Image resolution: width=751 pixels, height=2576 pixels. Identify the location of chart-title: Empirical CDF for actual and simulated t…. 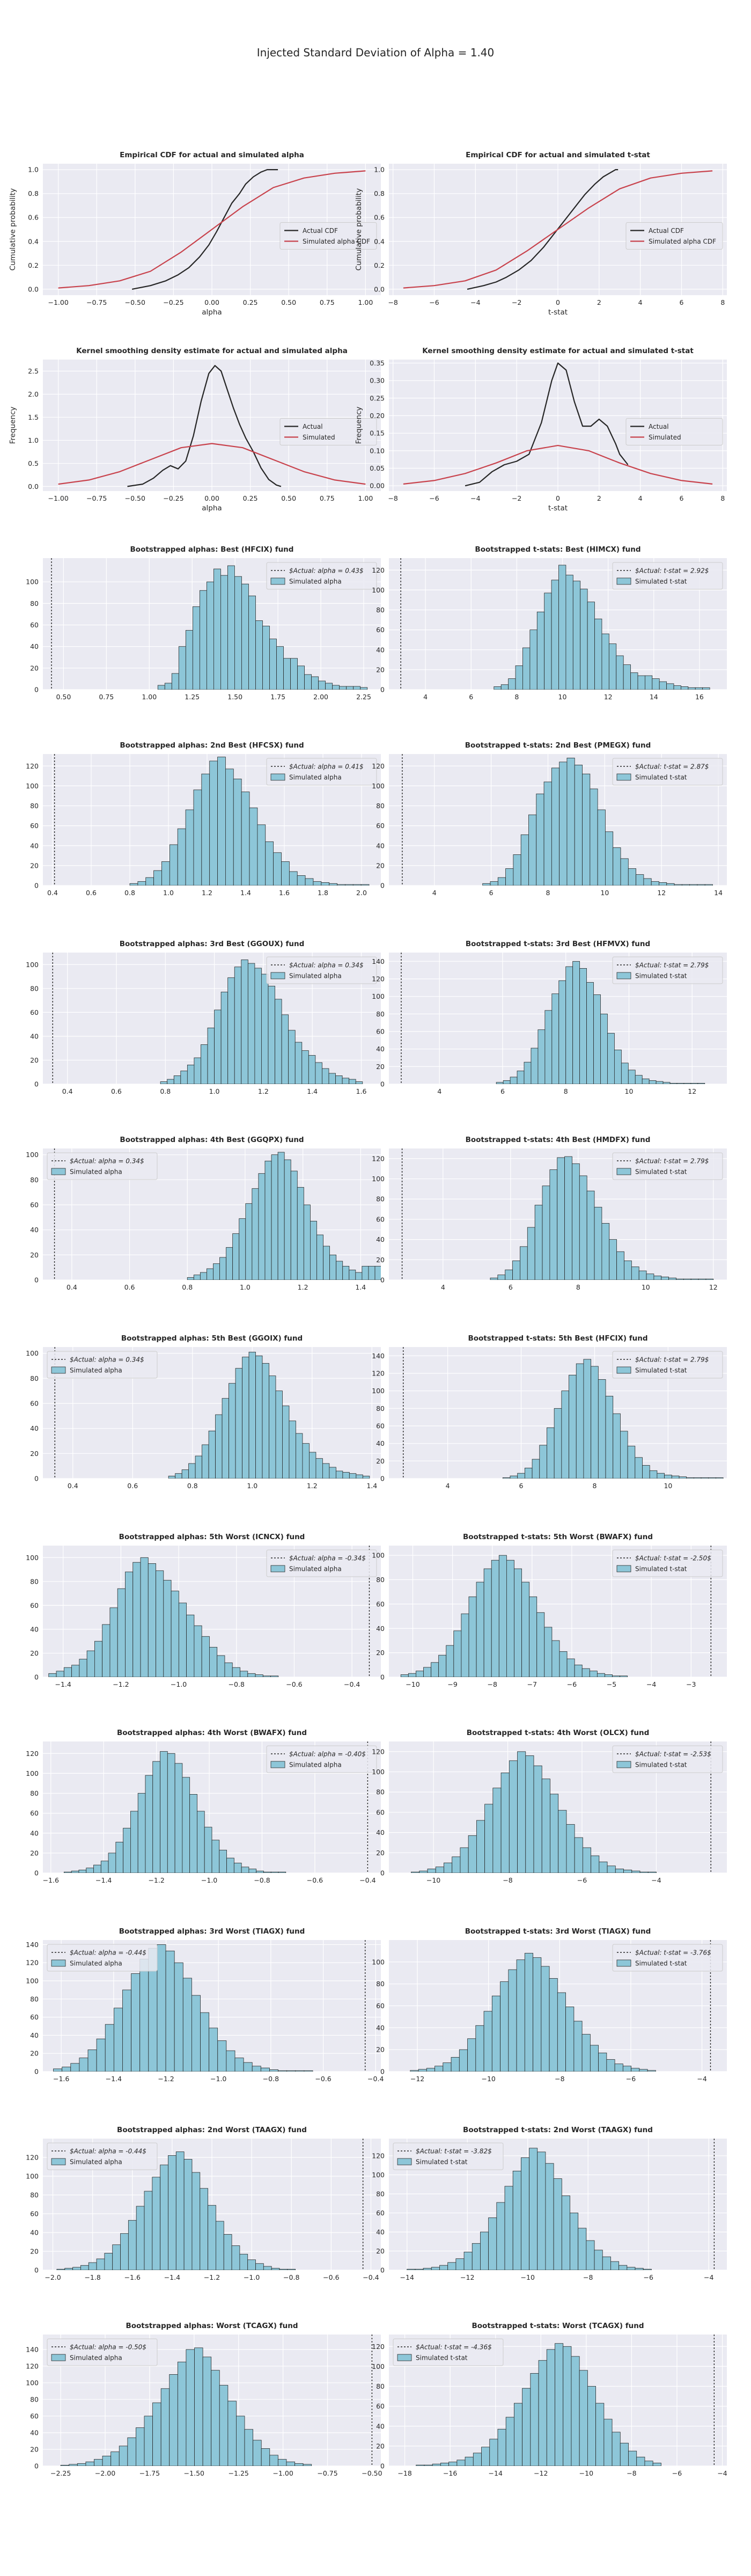
(558, 155).